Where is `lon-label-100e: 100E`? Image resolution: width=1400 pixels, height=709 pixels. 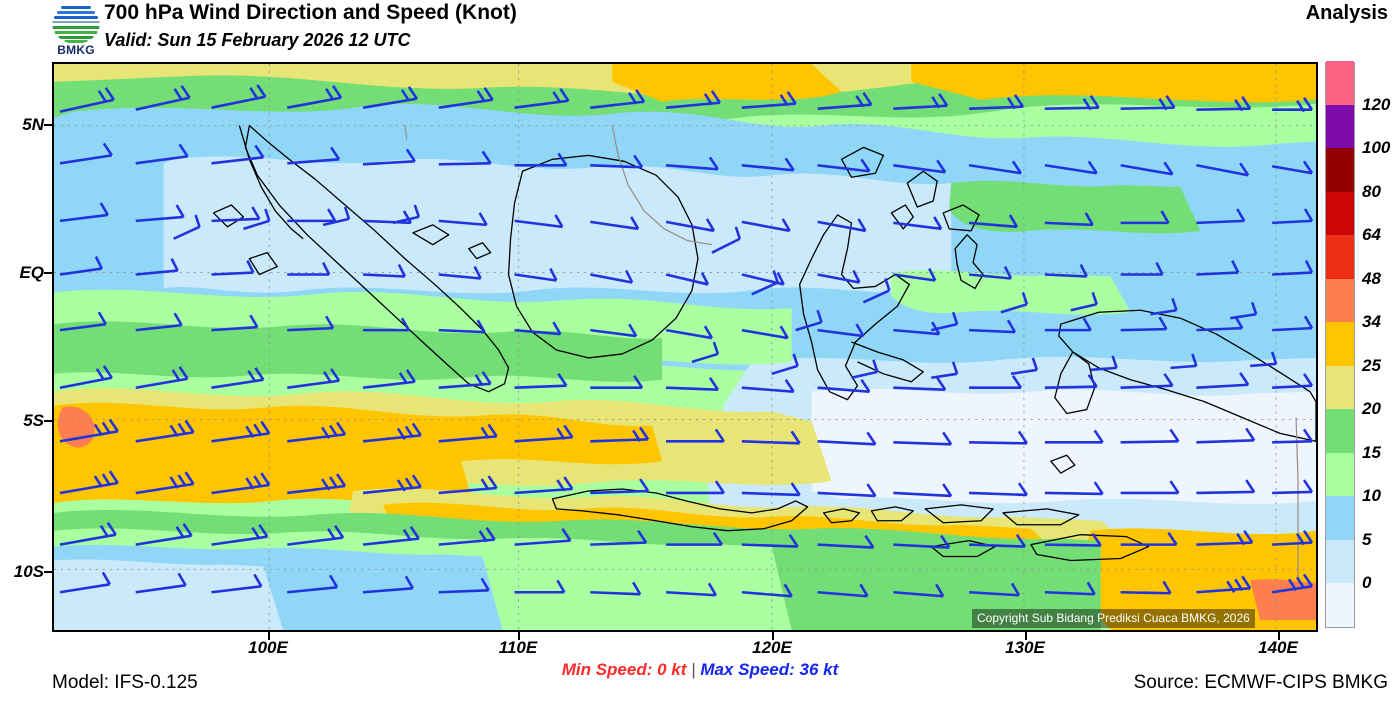 lon-label-100e: 100E is located at coordinates (268, 647).